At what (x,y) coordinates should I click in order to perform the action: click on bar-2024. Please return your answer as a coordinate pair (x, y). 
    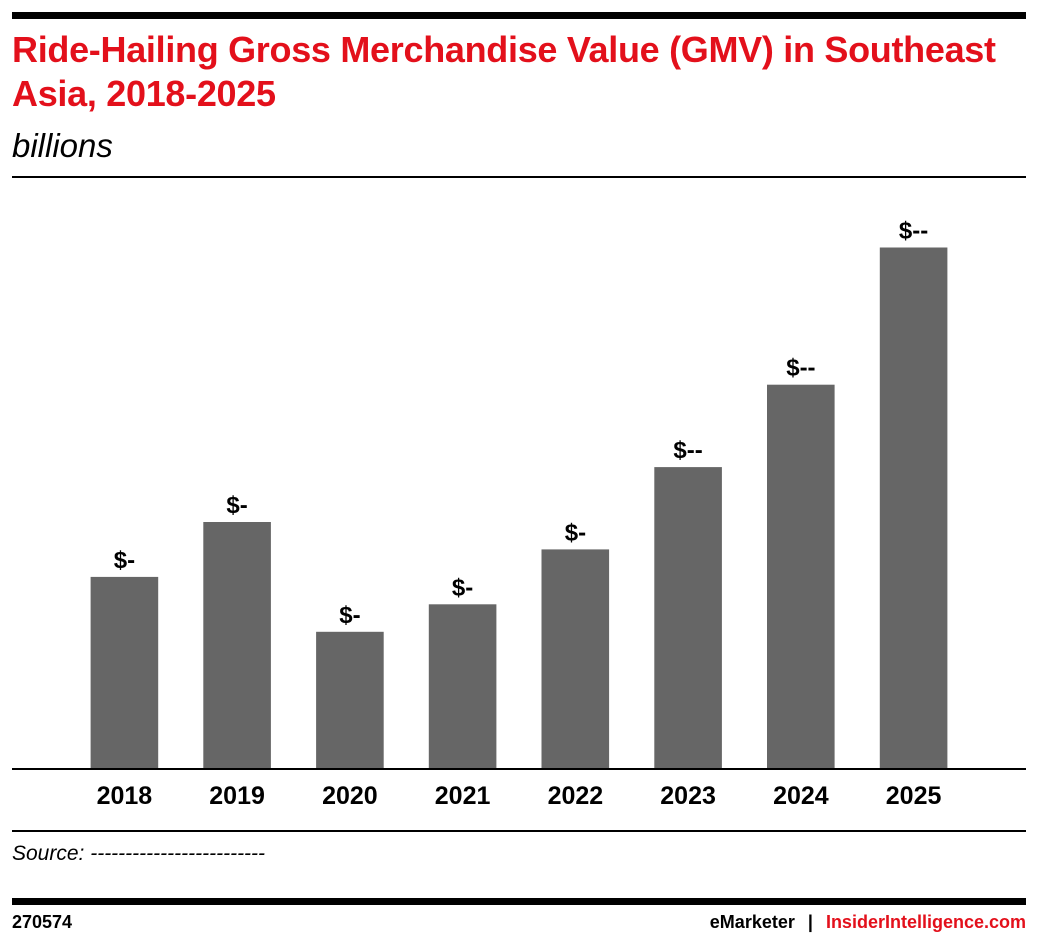
    Looking at the image, I should click on (801, 576).